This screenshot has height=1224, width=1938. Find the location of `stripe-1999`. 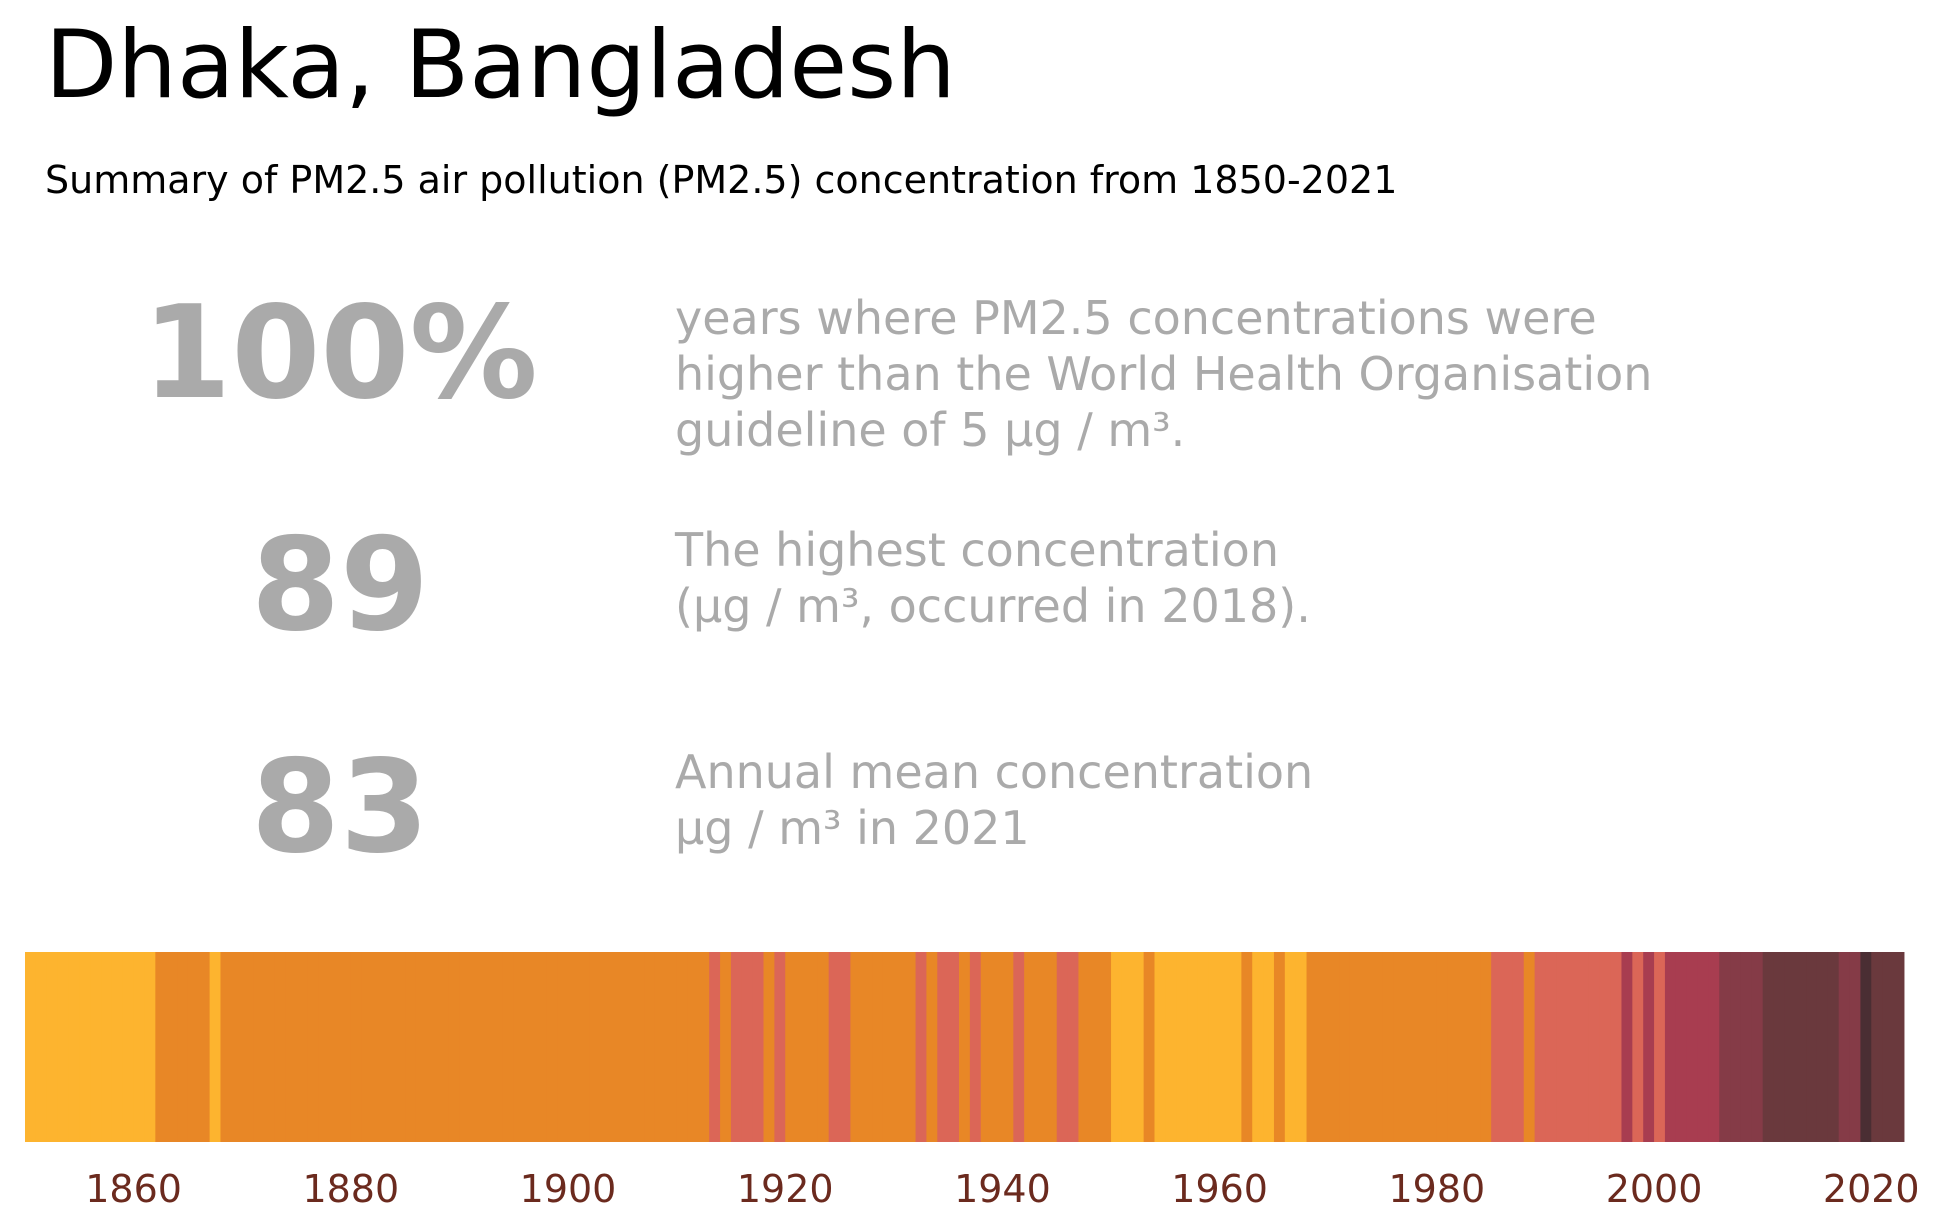

stripe-1999 is located at coordinates (1649, 1047).